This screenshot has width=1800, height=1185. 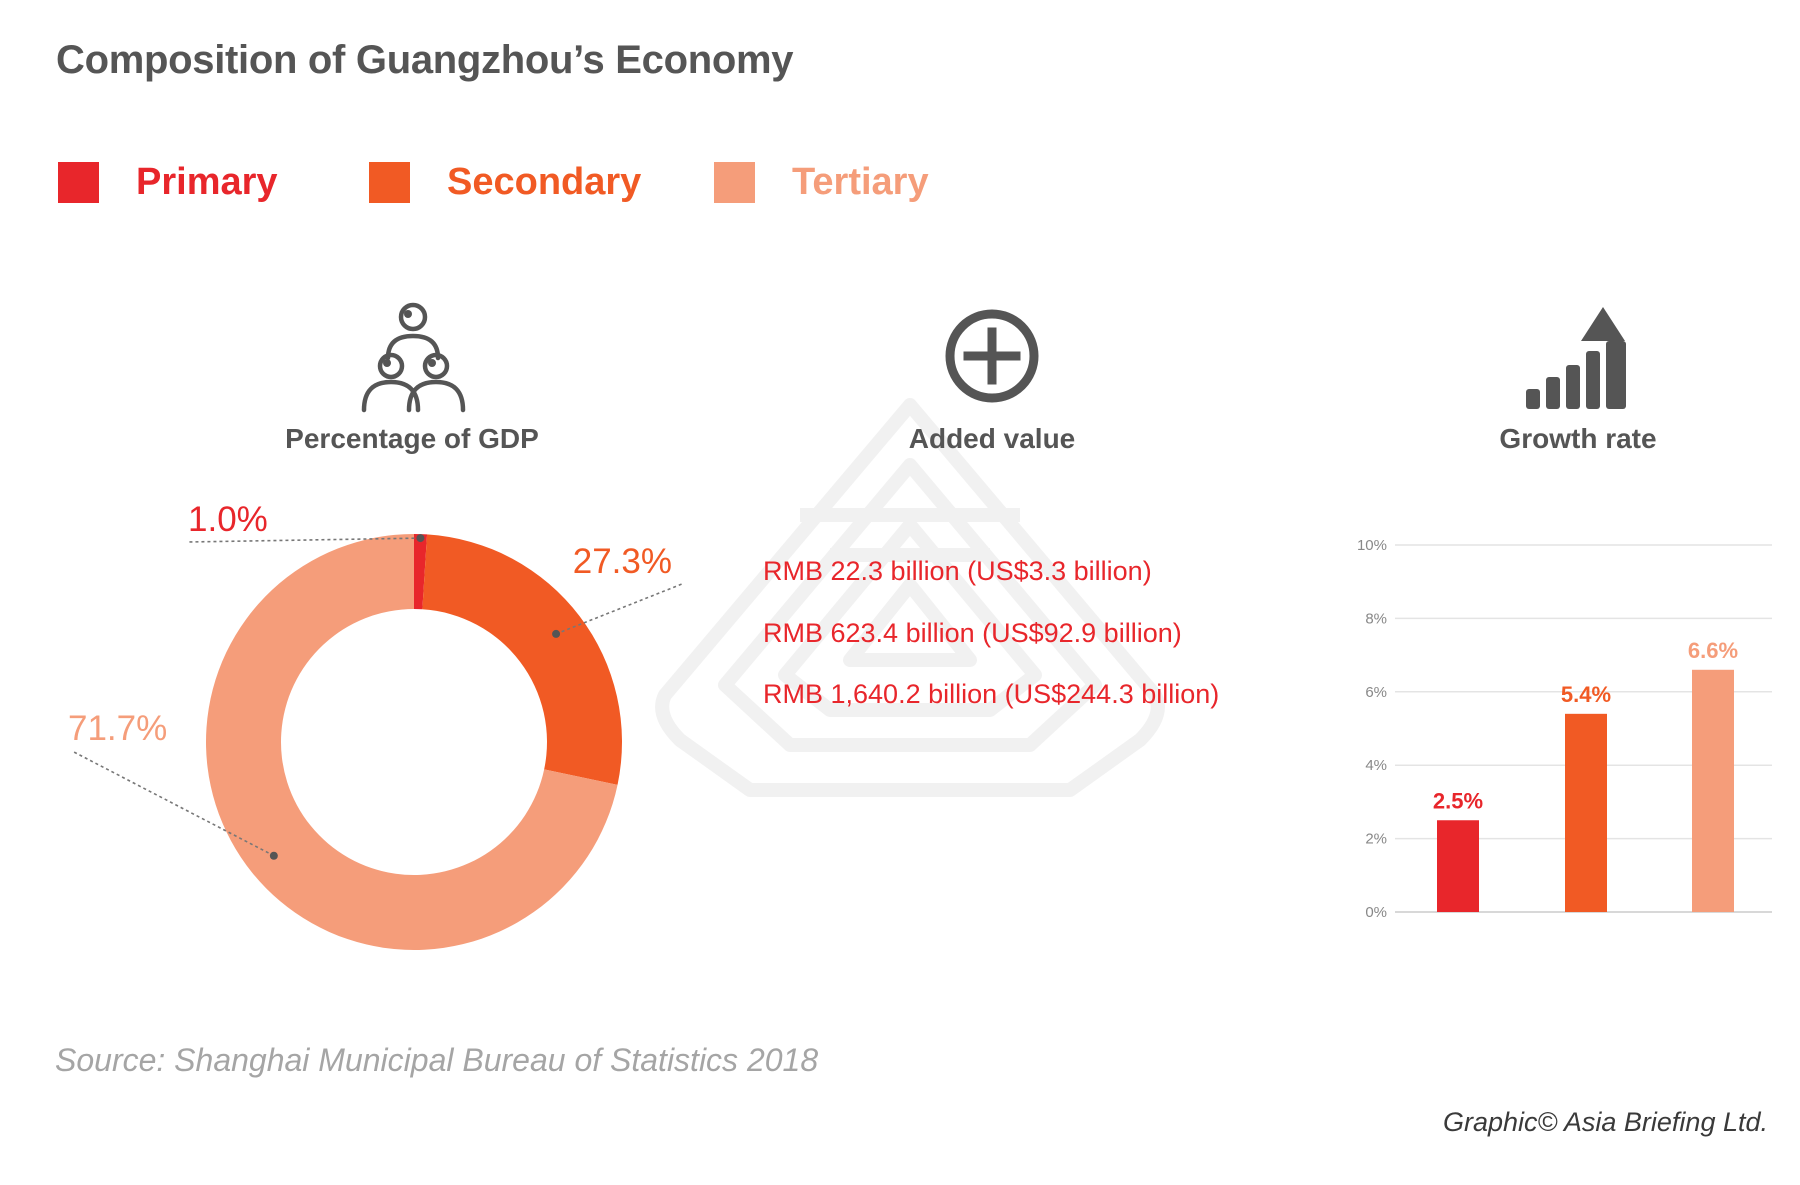 I want to click on legend-item-secondary: Secondary, so click(x=505, y=182).